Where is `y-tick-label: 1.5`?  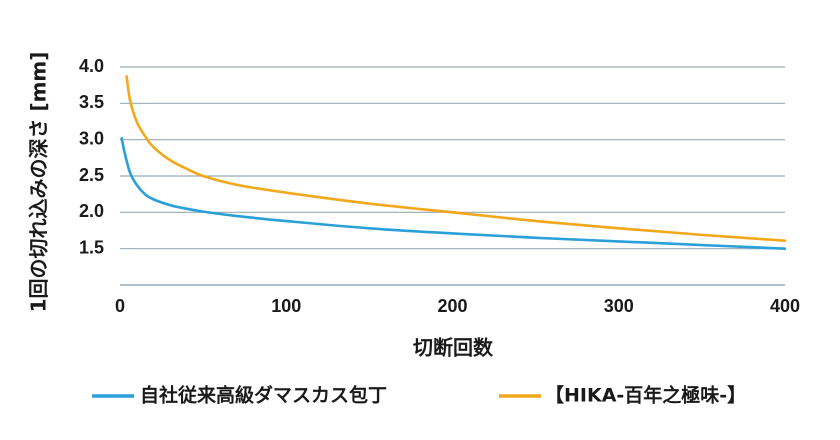 y-tick-label: 1.5 is located at coordinates (91, 247).